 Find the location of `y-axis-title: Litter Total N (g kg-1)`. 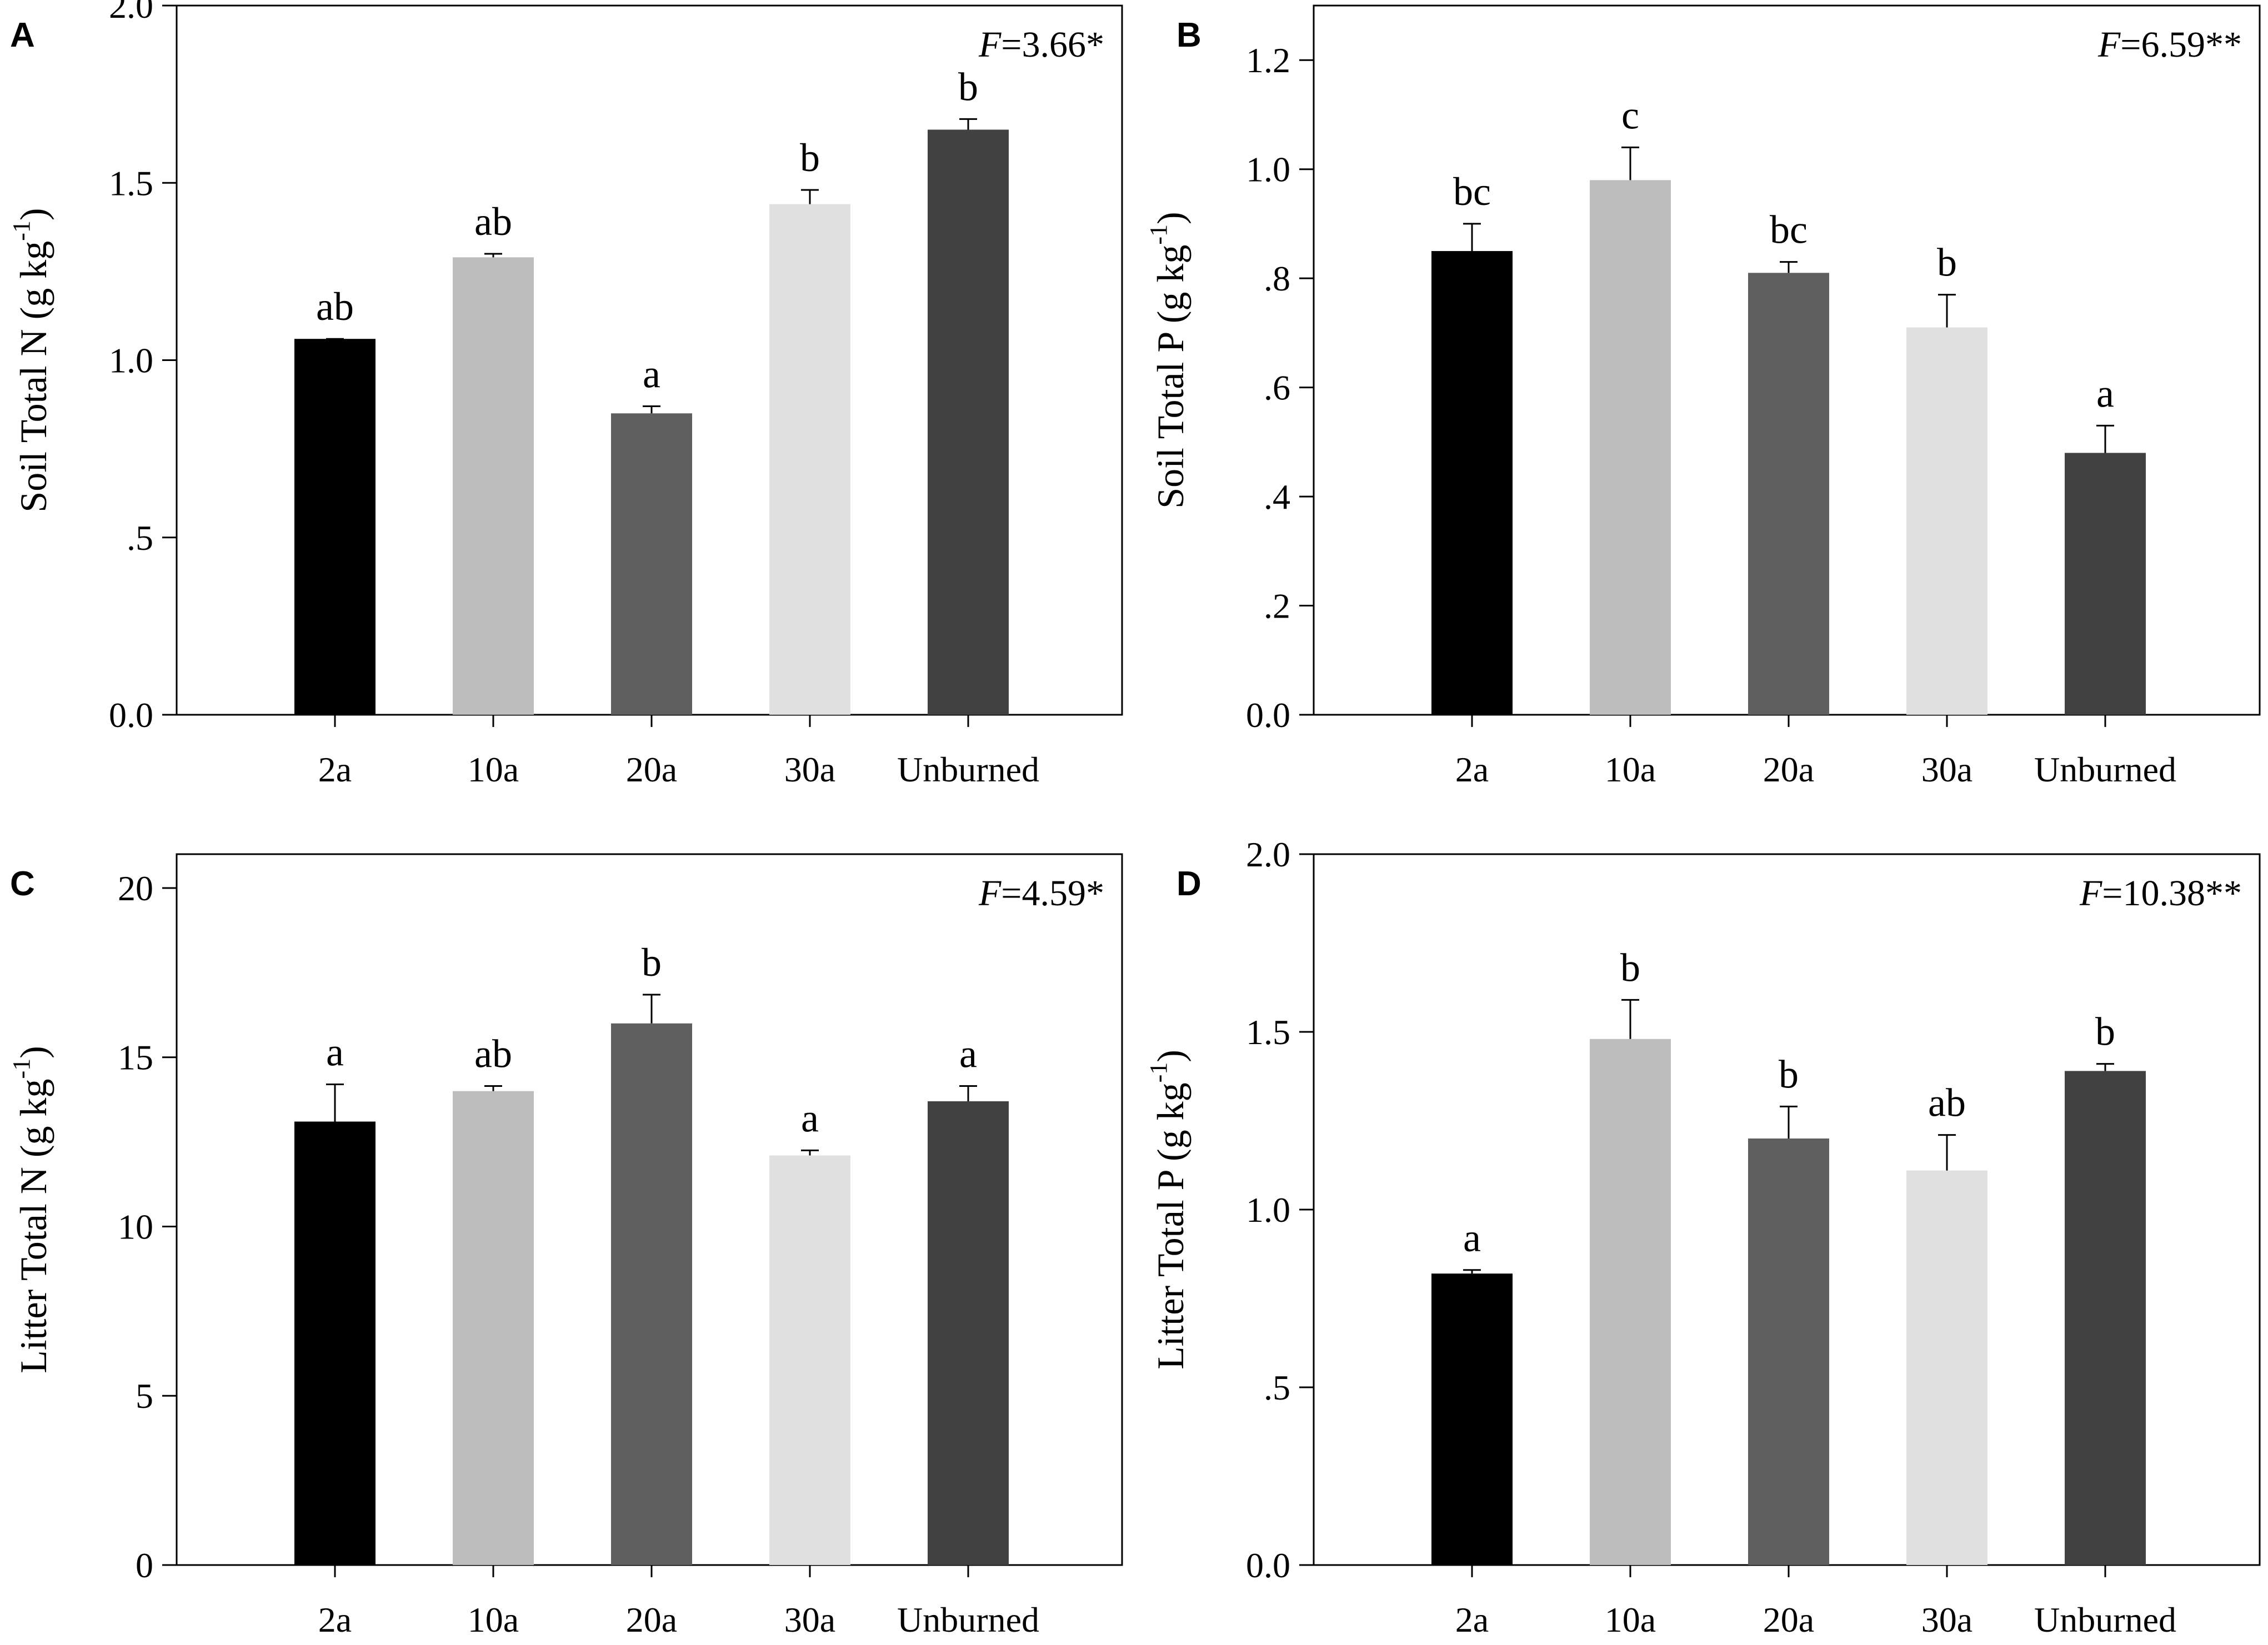

y-axis-title: Litter Total N (g kg-1) is located at coordinates (31, 1209).